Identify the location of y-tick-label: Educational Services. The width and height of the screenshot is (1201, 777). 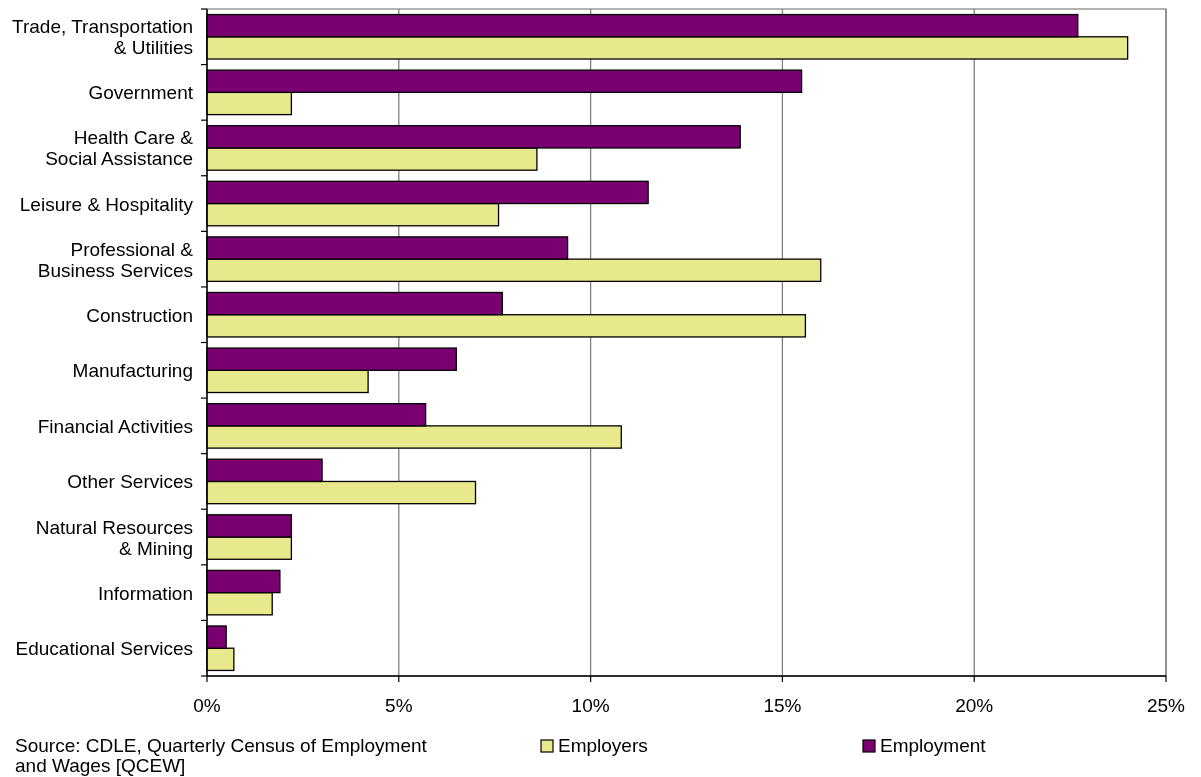
(104, 649).